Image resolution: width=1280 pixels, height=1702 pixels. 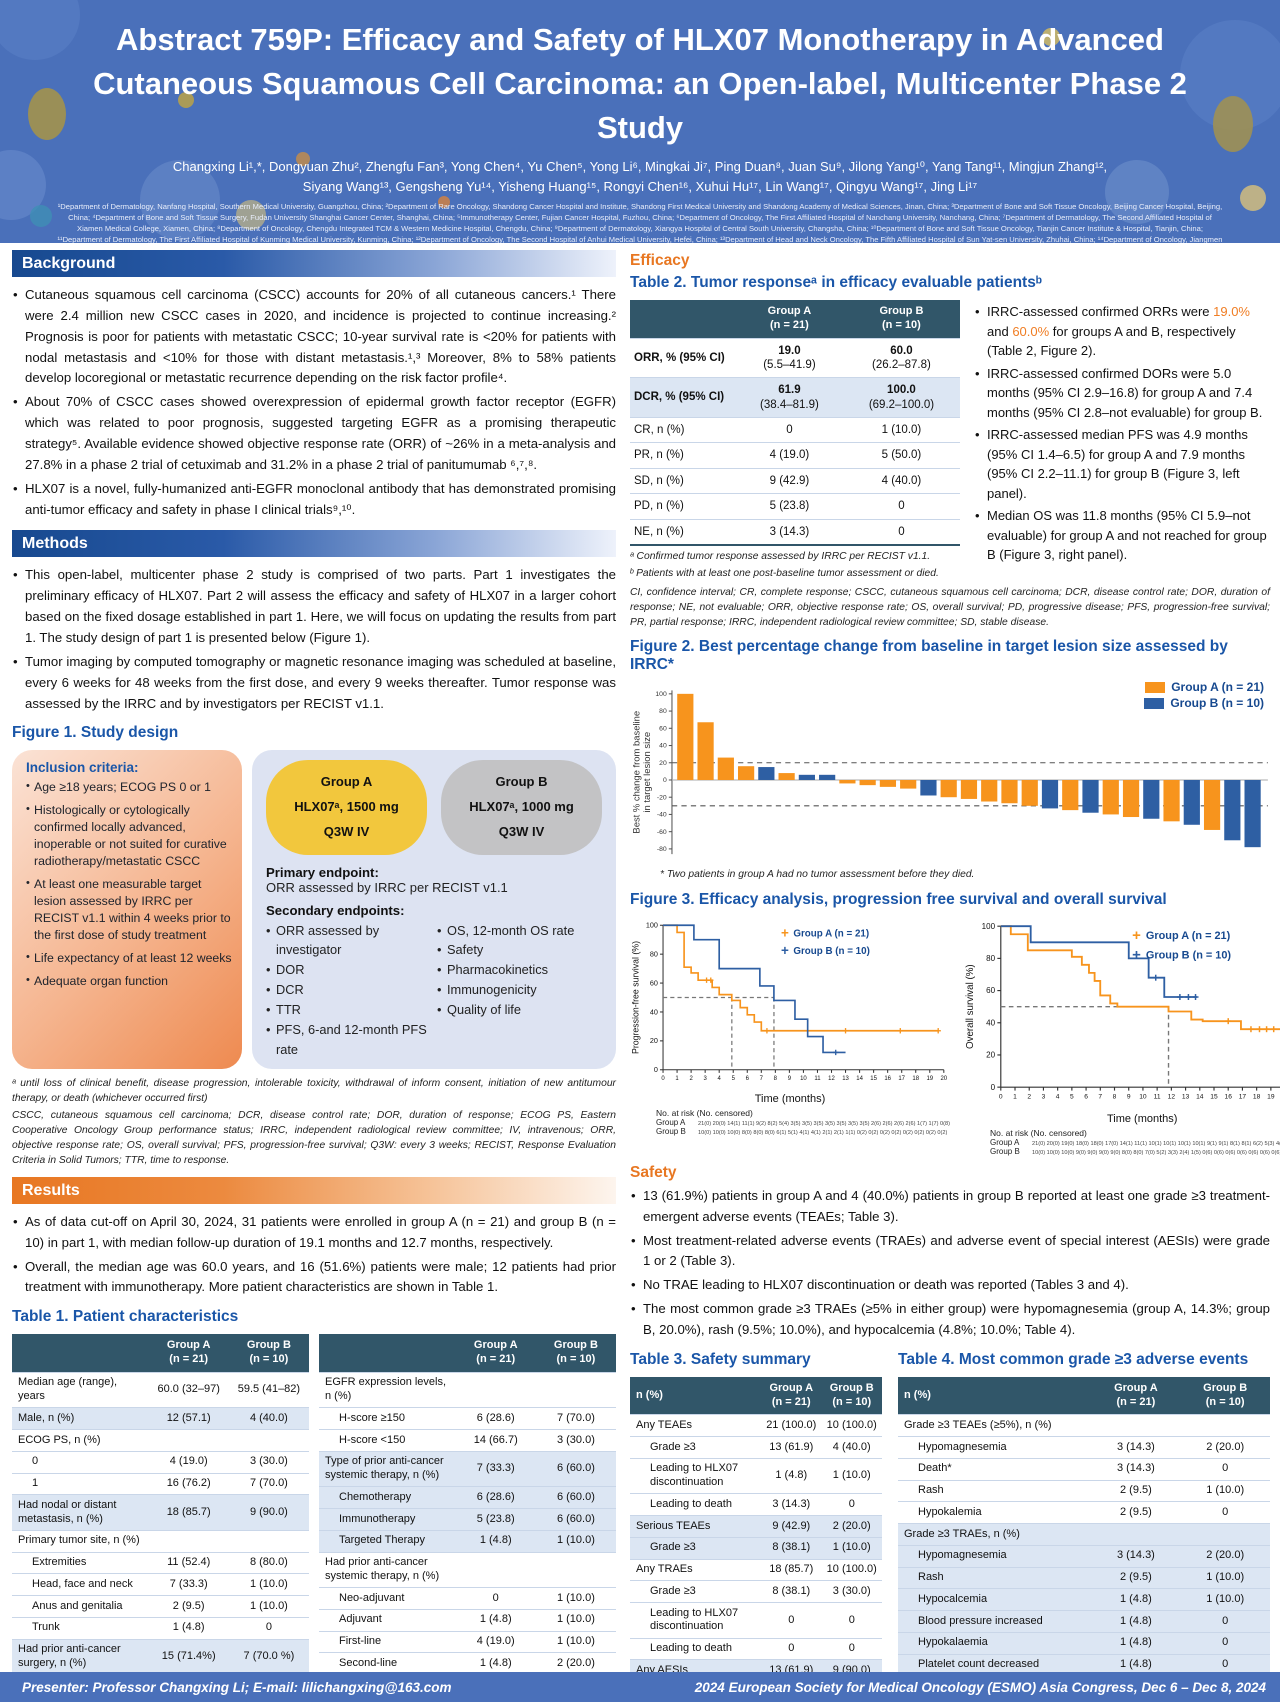 What do you see at coordinates (790, 1079) in the screenshot?
I see `svg-text: 9` at bounding box center [790, 1079].